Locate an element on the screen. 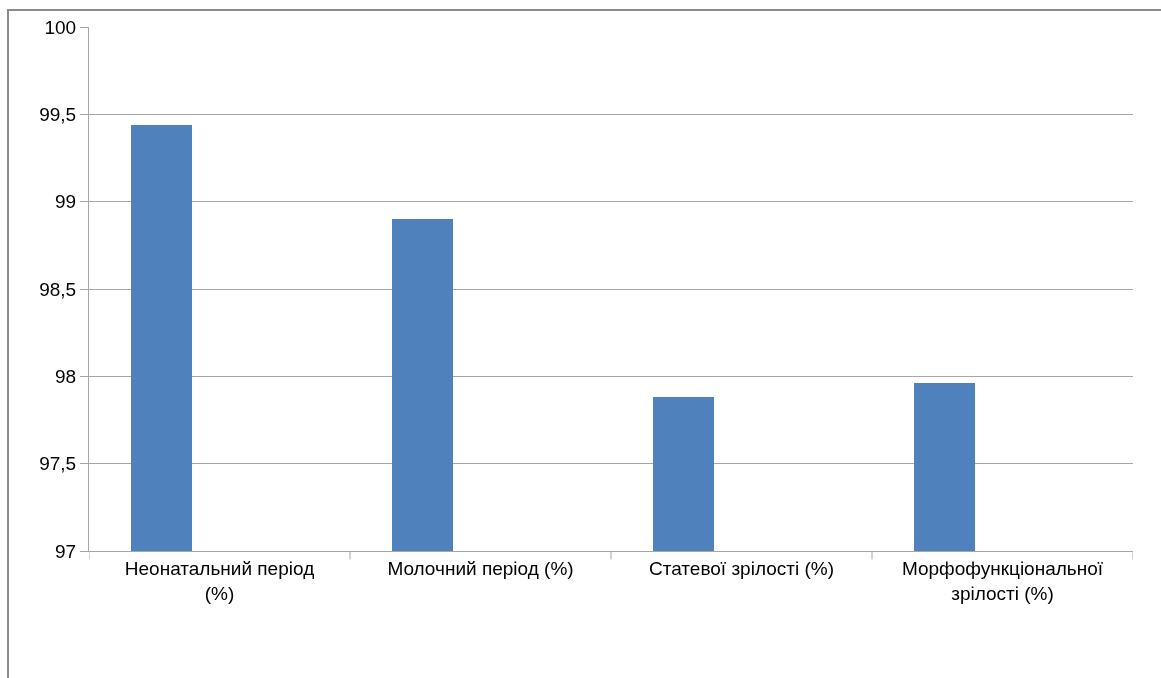 This screenshot has height=678, width=1161. x-tick-label: Статевої зрілості (%) is located at coordinates (741, 568).